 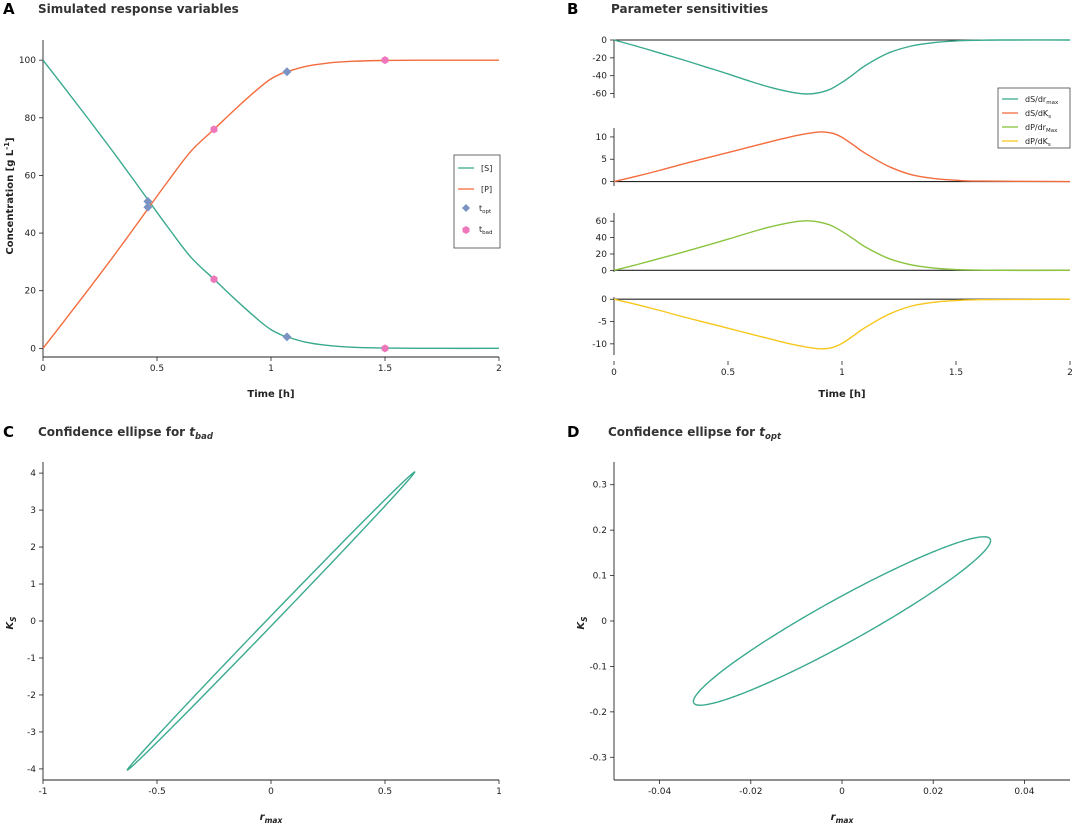 I want to click on series-line-dp-drmax, so click(x=842, y=246).